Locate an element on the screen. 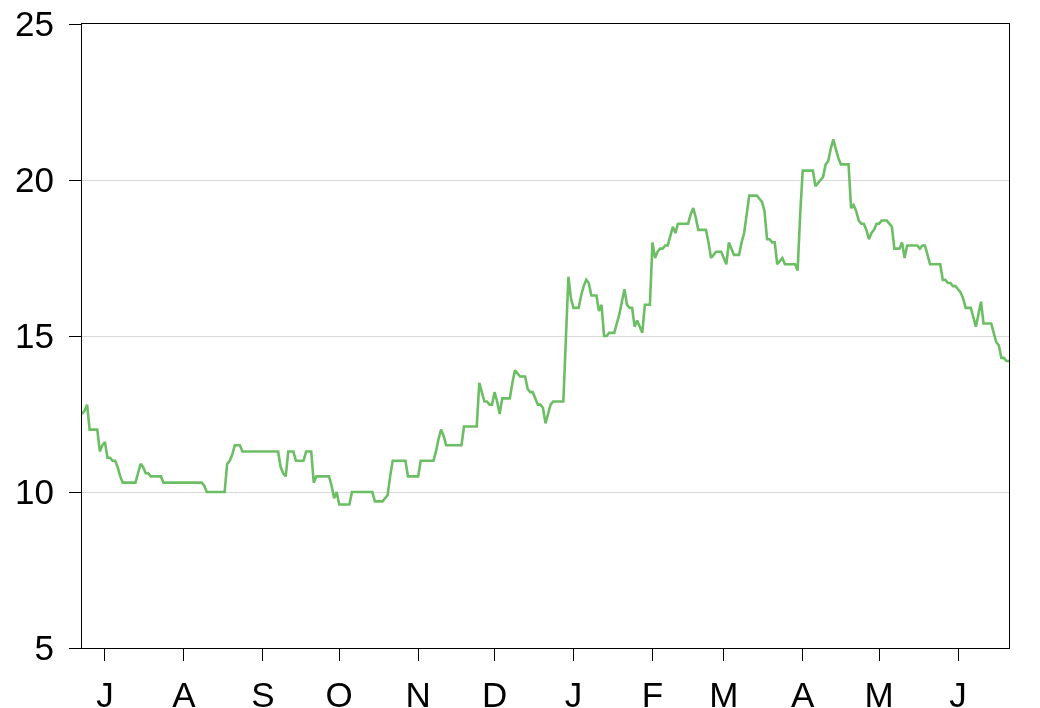 This screenshot has width=1040, height=708. x-tick-label: O is located at coordinates (339, 691).